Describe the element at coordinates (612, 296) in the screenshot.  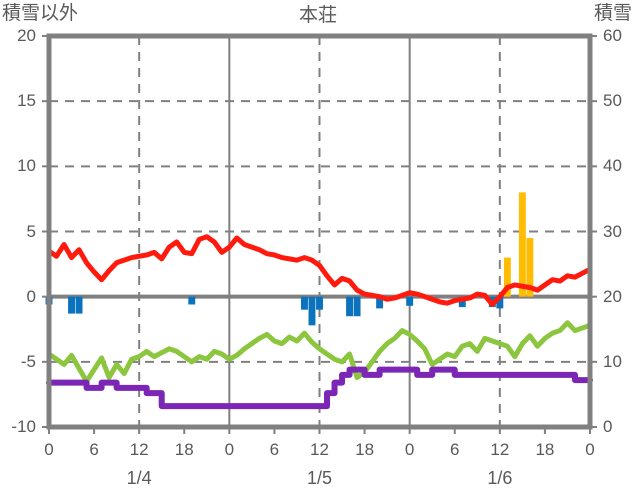
I see `right-axis-tick-label: 20` at that location.